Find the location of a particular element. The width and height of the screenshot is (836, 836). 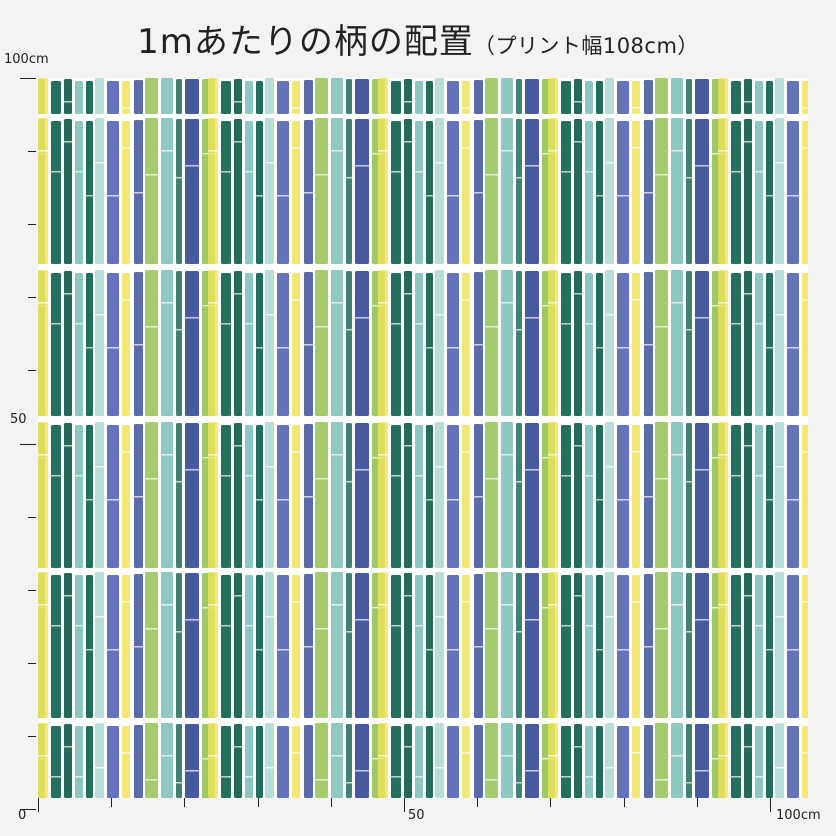

bottom-axis-origin-label: 0 is located at coordinates (22, 815).